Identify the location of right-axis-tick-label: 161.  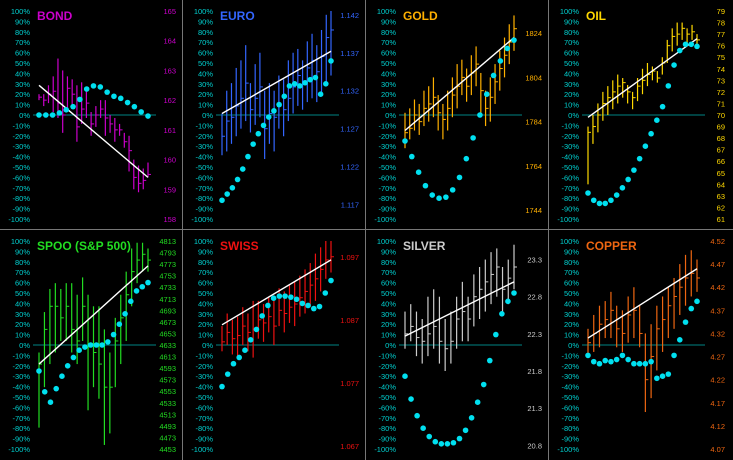
(169, 130).